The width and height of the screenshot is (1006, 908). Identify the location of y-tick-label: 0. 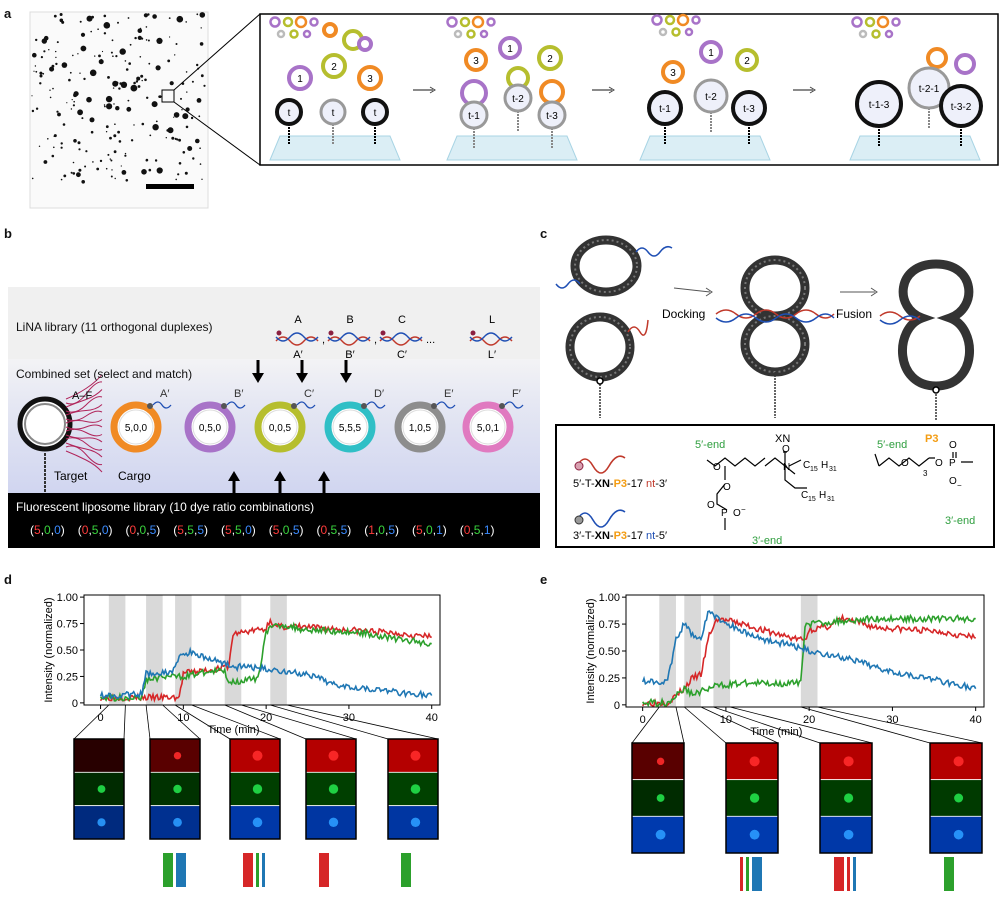
(617, 706).